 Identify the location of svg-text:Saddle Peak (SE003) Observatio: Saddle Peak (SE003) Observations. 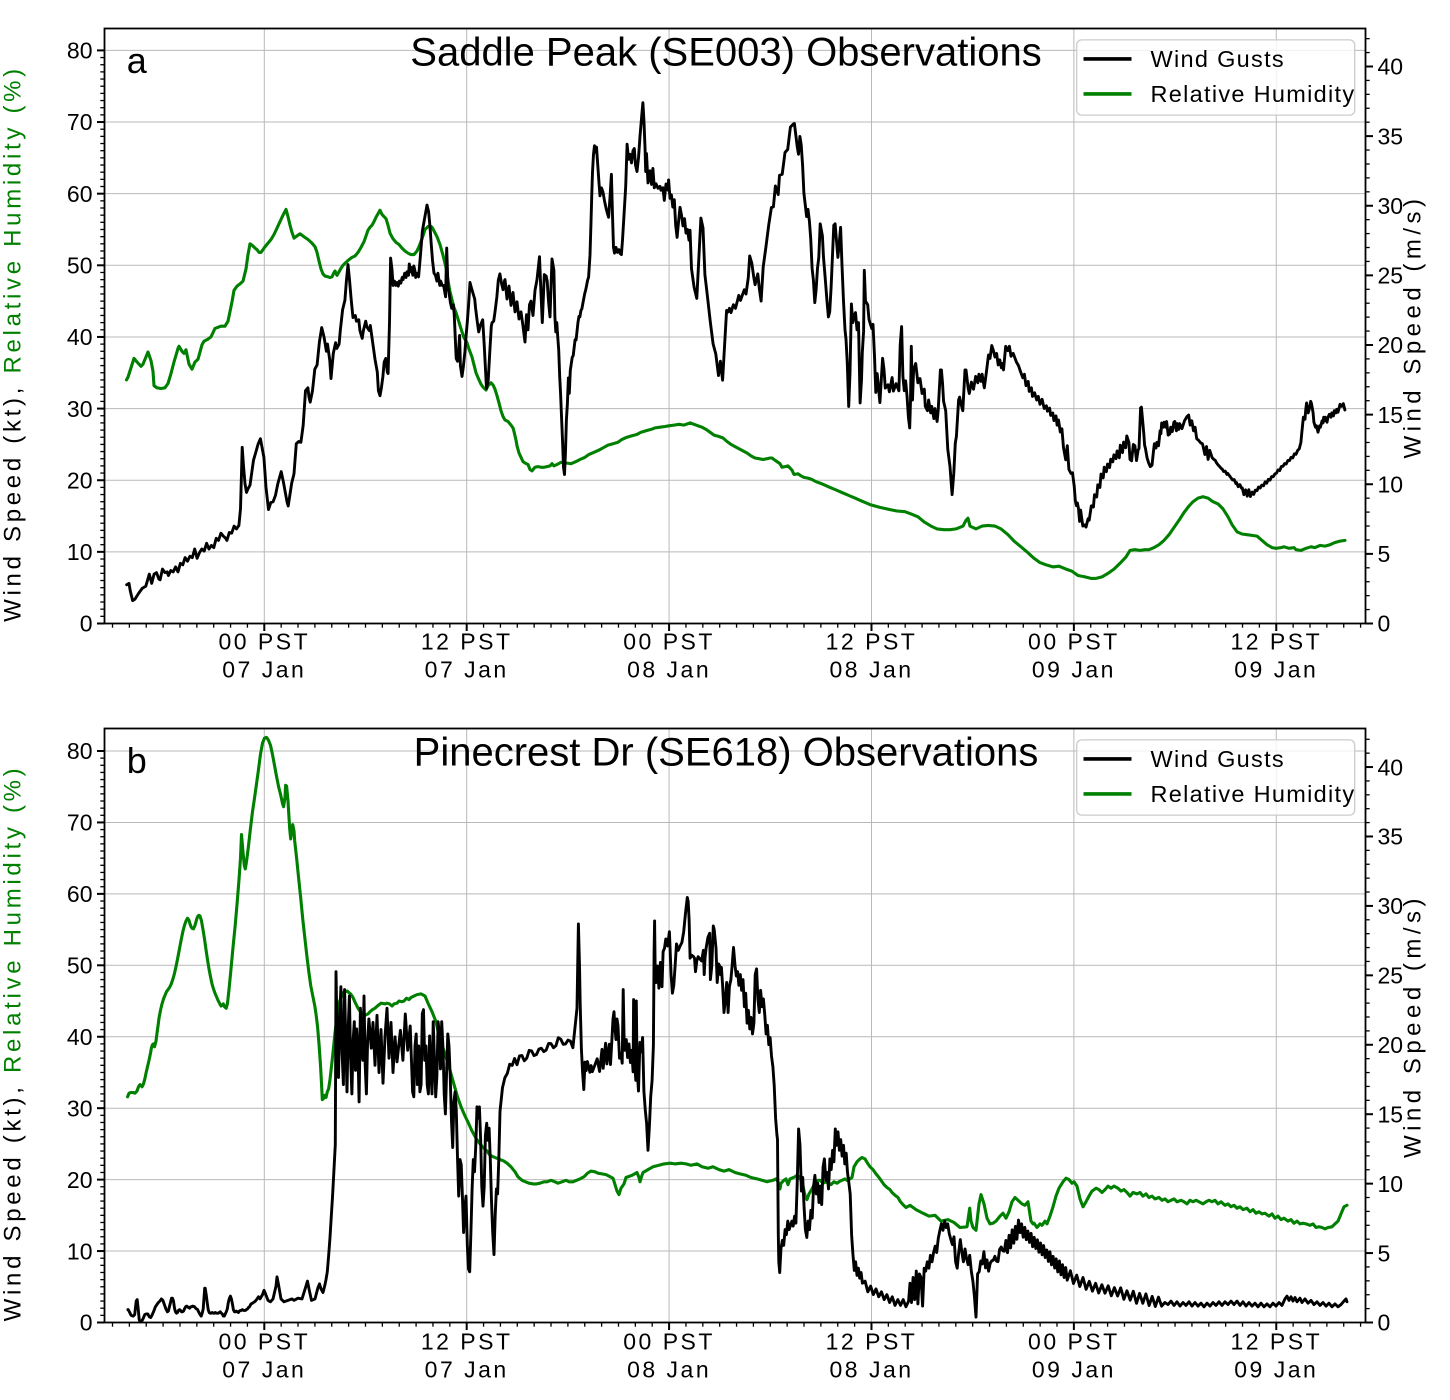
(725, 53).